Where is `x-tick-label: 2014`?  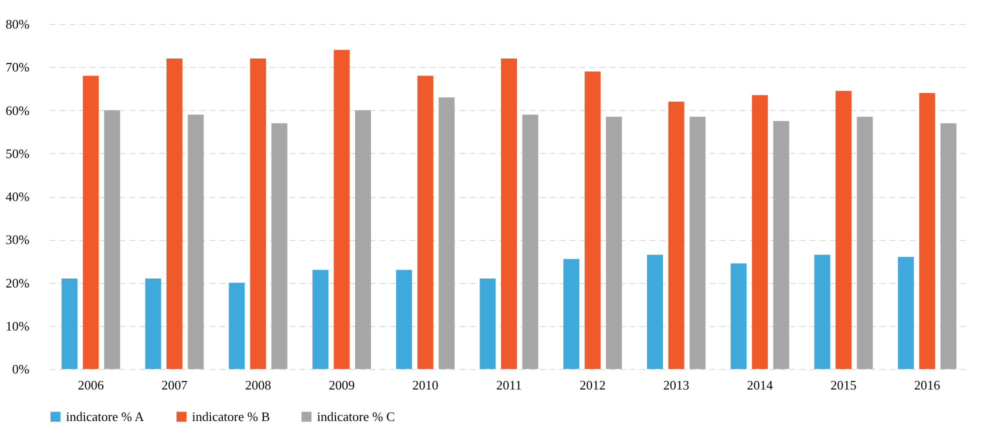
x-tick-label: 2014 is located at coordinates (760, 385).